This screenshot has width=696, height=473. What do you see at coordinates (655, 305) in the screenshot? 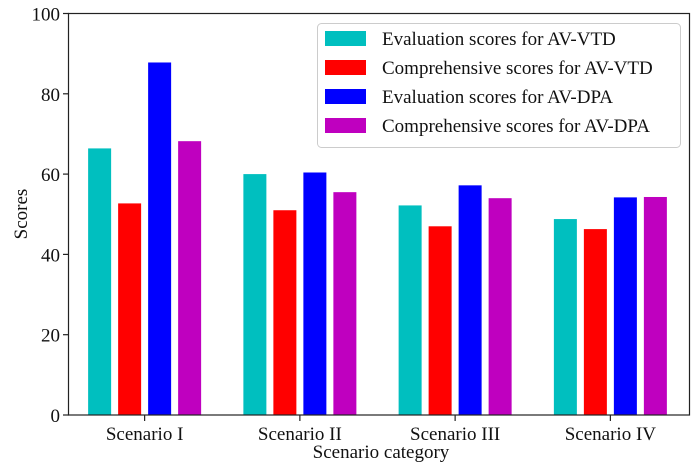
I see `bar-4-scenario-iv` at bounding box center [655, 305].